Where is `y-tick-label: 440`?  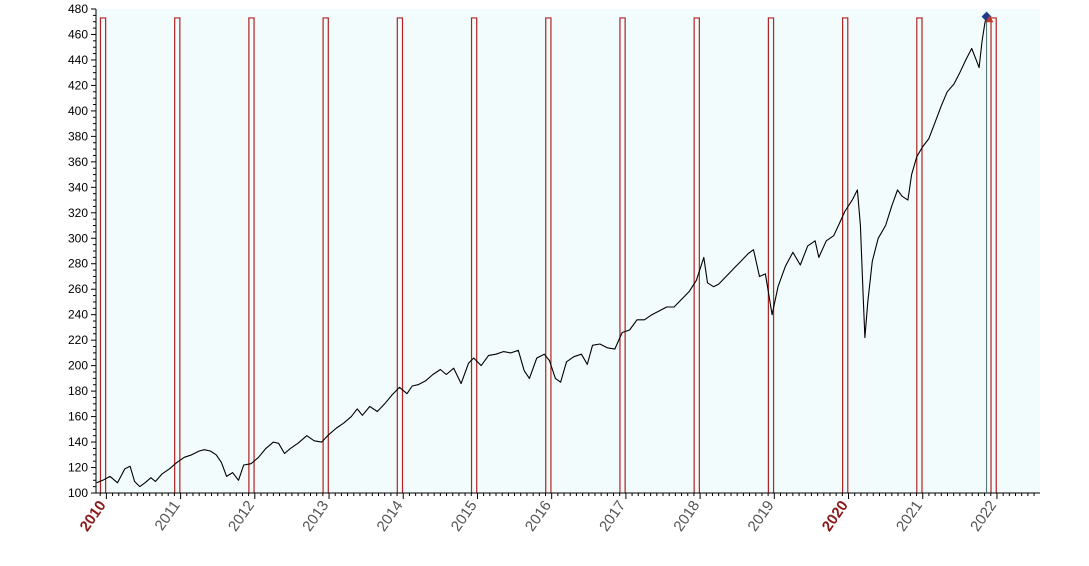 y-tick-label: 440 is located at coordinates (78, 60).